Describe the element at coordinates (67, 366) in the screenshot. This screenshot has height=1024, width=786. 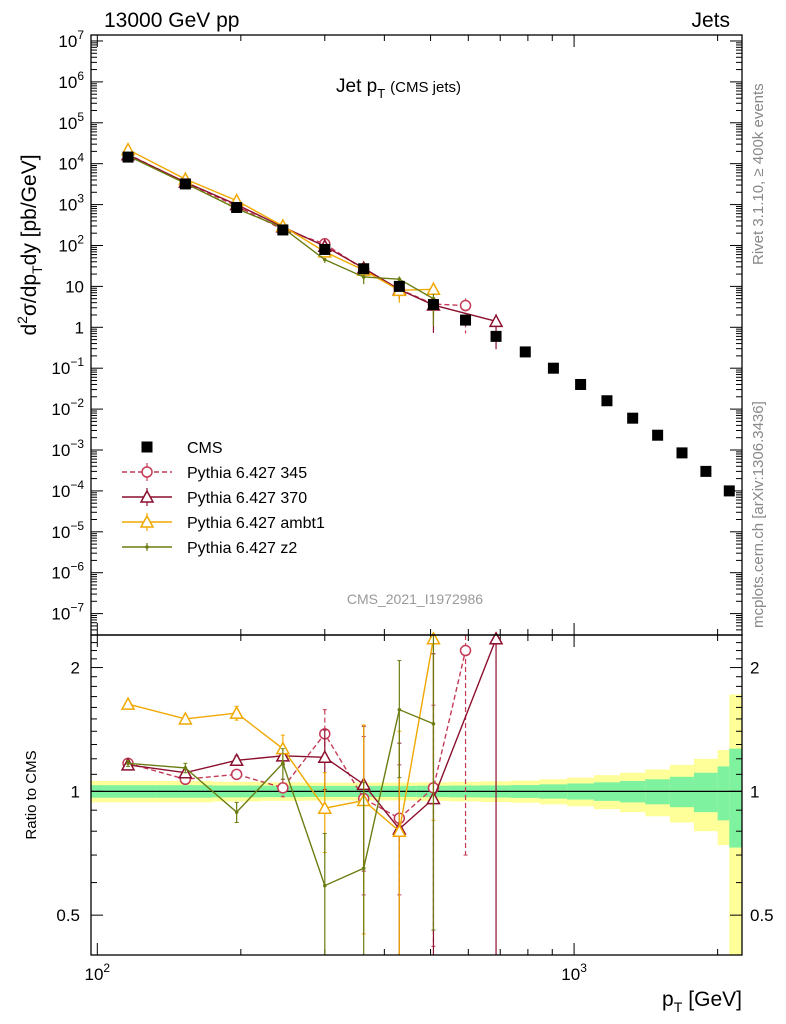
I see `y-tick-label: 10⁻¹` at that location.